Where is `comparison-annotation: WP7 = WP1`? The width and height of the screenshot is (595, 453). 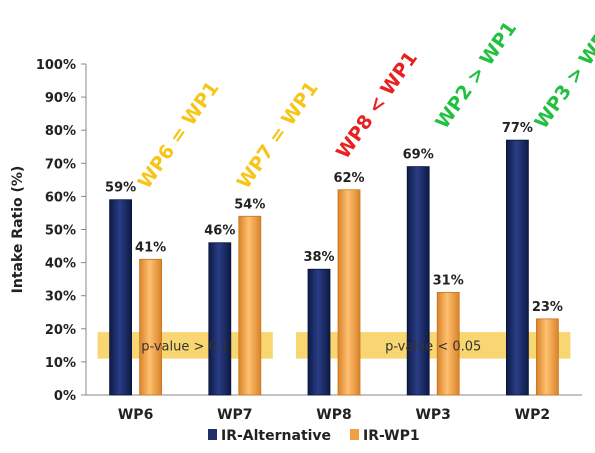 comparison-annotation: WP7 = WP1 is located at coordinates (278, 135).